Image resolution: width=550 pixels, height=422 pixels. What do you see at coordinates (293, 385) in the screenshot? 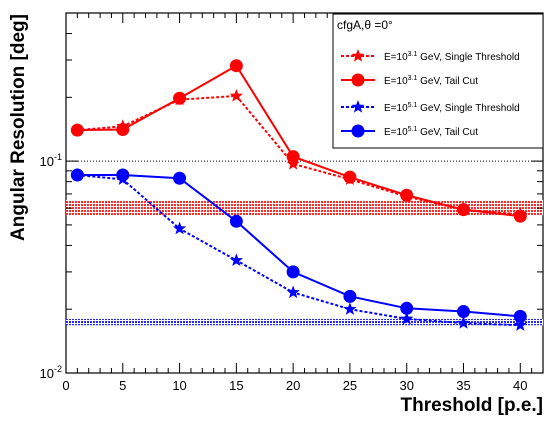
I see `x-tick-label: 20` at bounding box center [293, 385].